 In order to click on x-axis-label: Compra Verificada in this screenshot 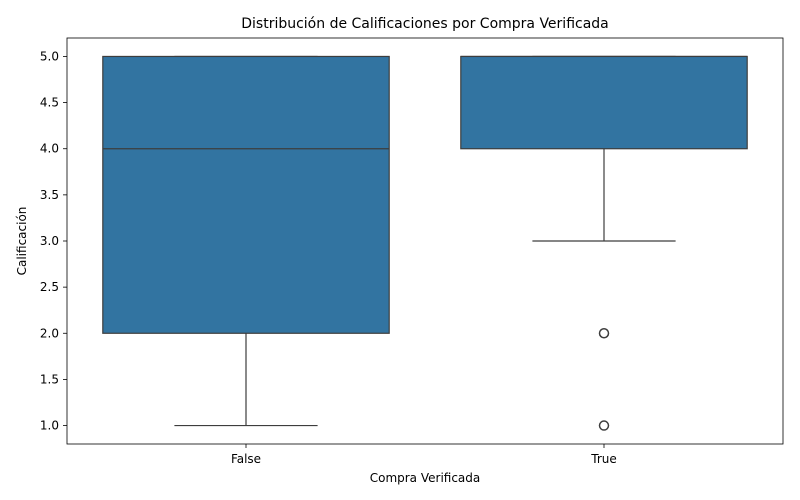, I will do `click(425, 478)`.